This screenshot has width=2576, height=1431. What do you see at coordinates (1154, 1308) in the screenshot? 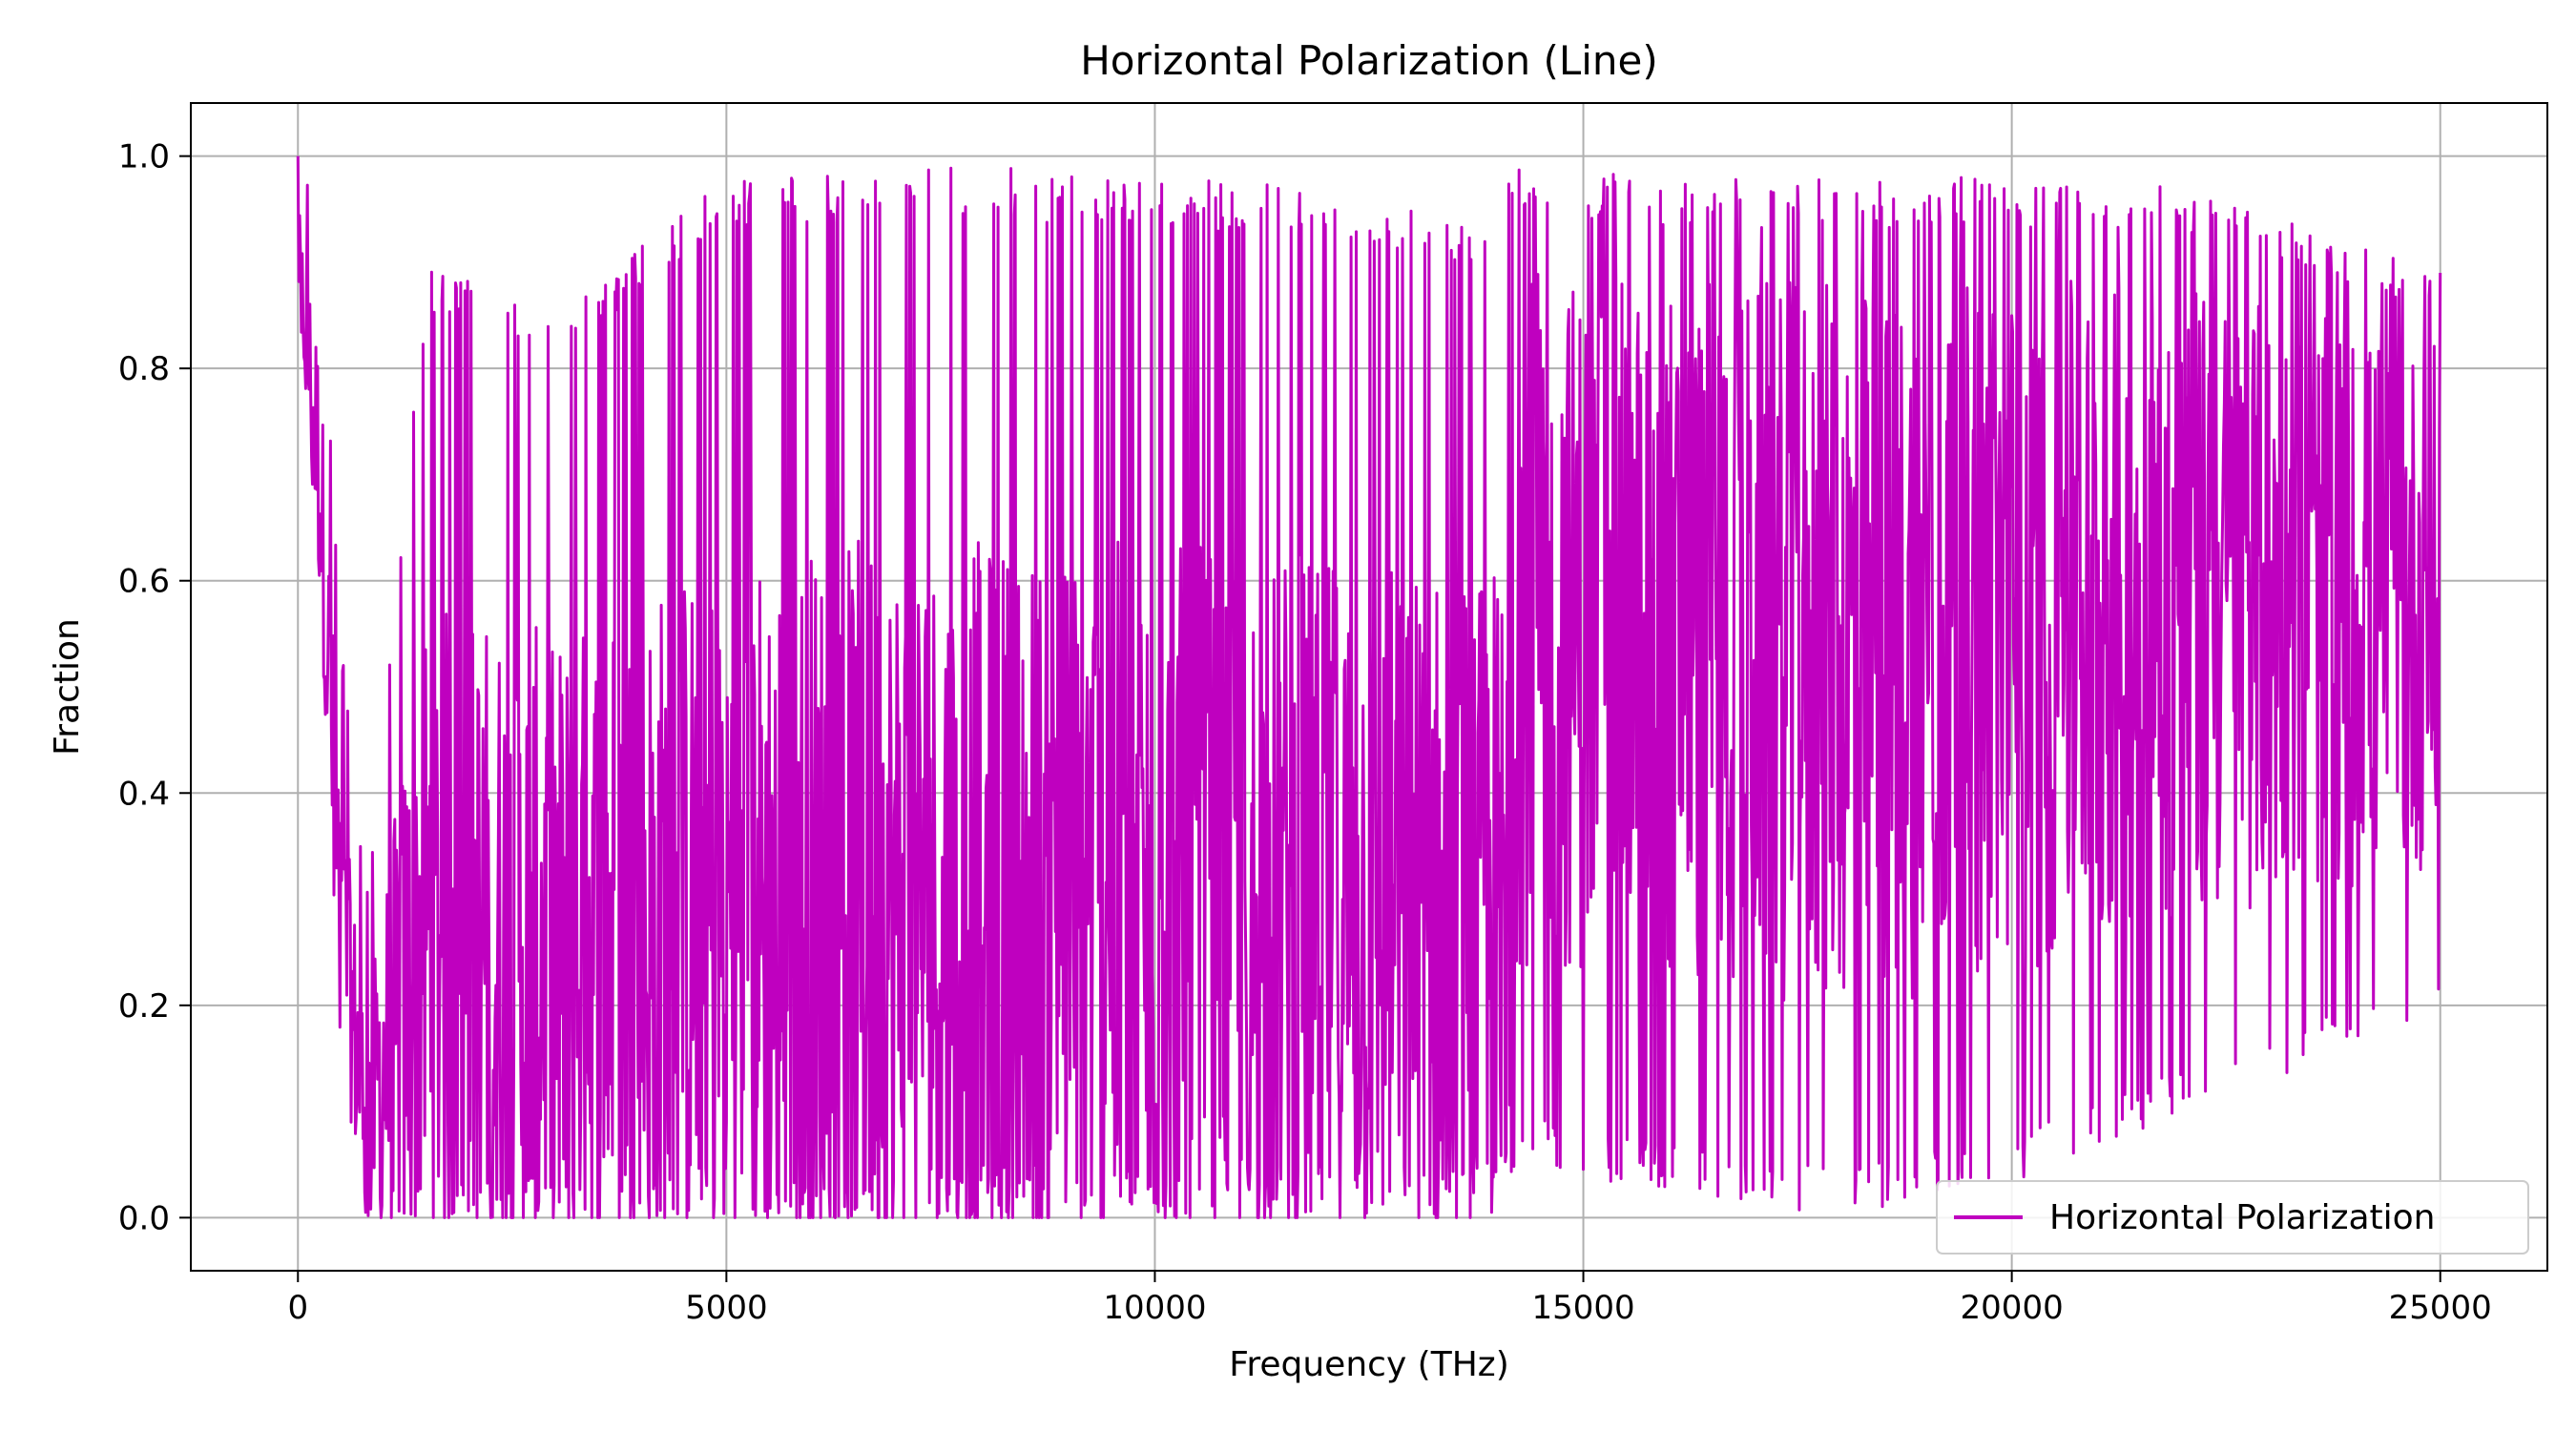
I see `x-tick-label: 10000` at bounding box center [1154, 1308].